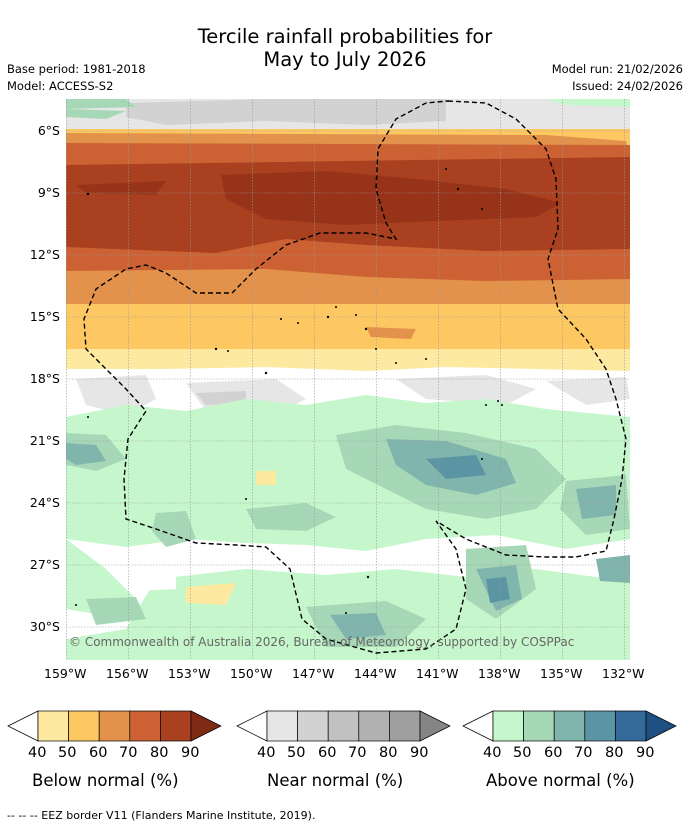 The width and height of the screenshot is (690, 827). Describe the element at coordinates (560, 780) in the screenshot. I see `above-normal-label: Above normal (%)` at that location.